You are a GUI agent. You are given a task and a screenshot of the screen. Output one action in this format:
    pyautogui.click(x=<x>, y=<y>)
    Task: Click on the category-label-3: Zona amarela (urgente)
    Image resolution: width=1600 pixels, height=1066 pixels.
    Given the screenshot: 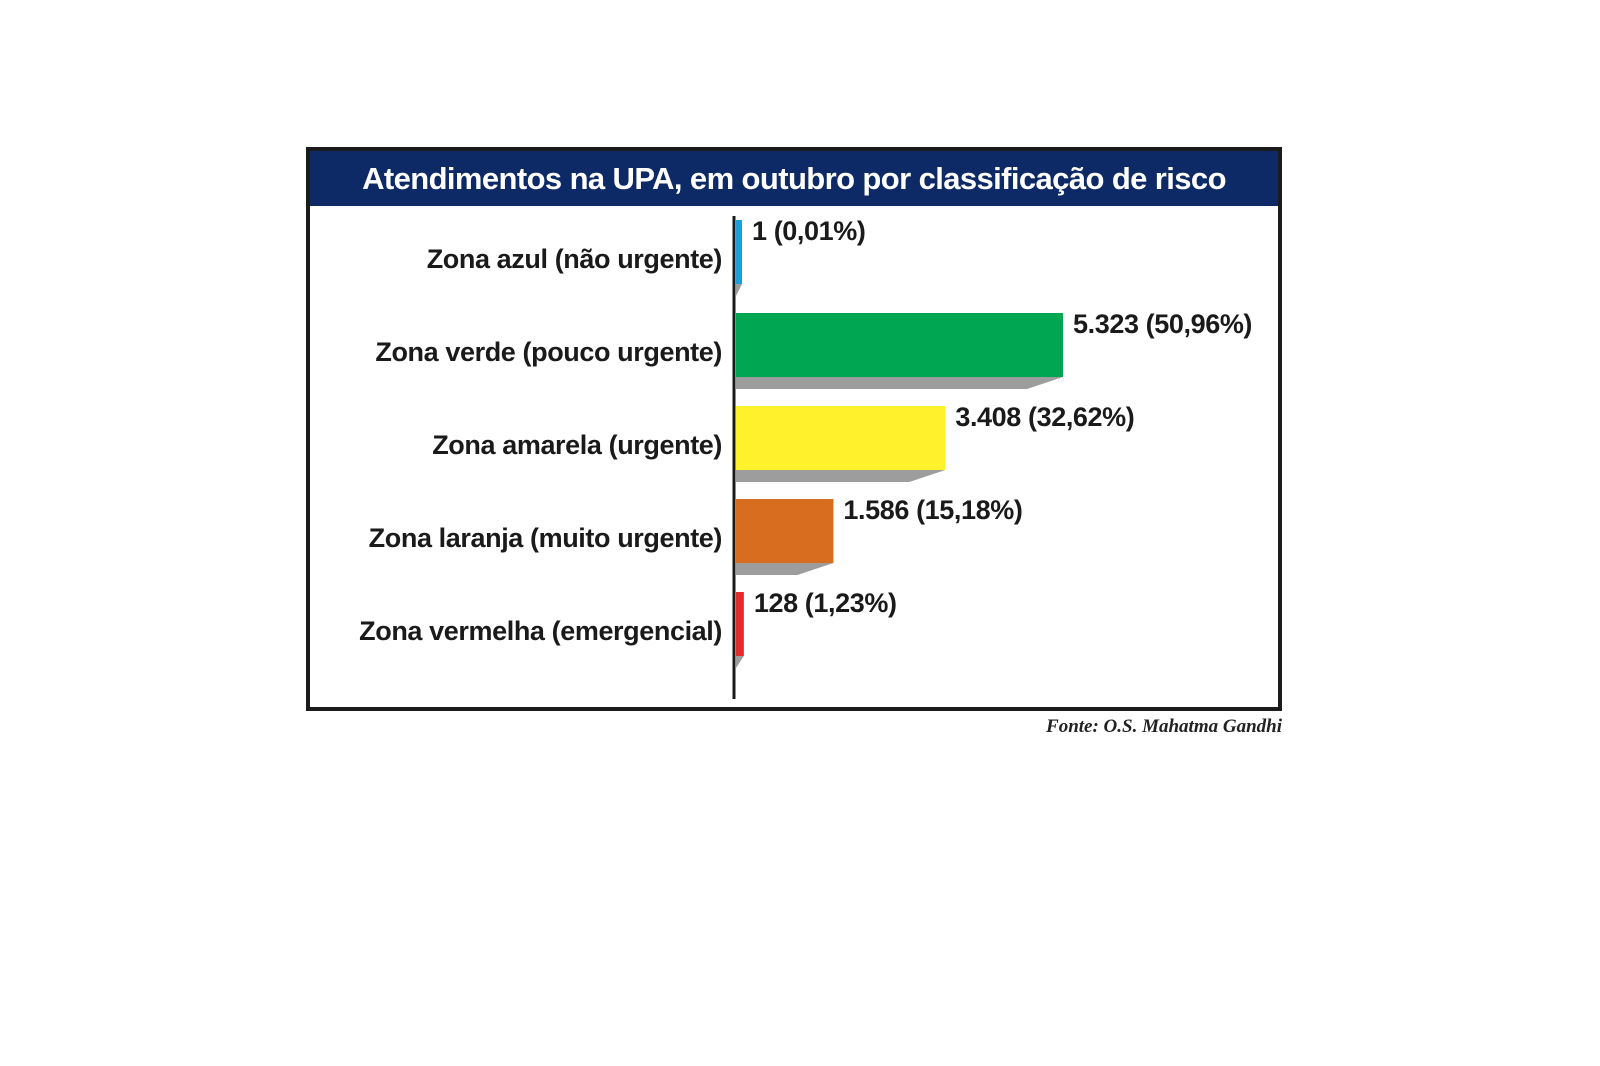 What is the action you would take?
    pyautogui.click(x=577, y=445)
    